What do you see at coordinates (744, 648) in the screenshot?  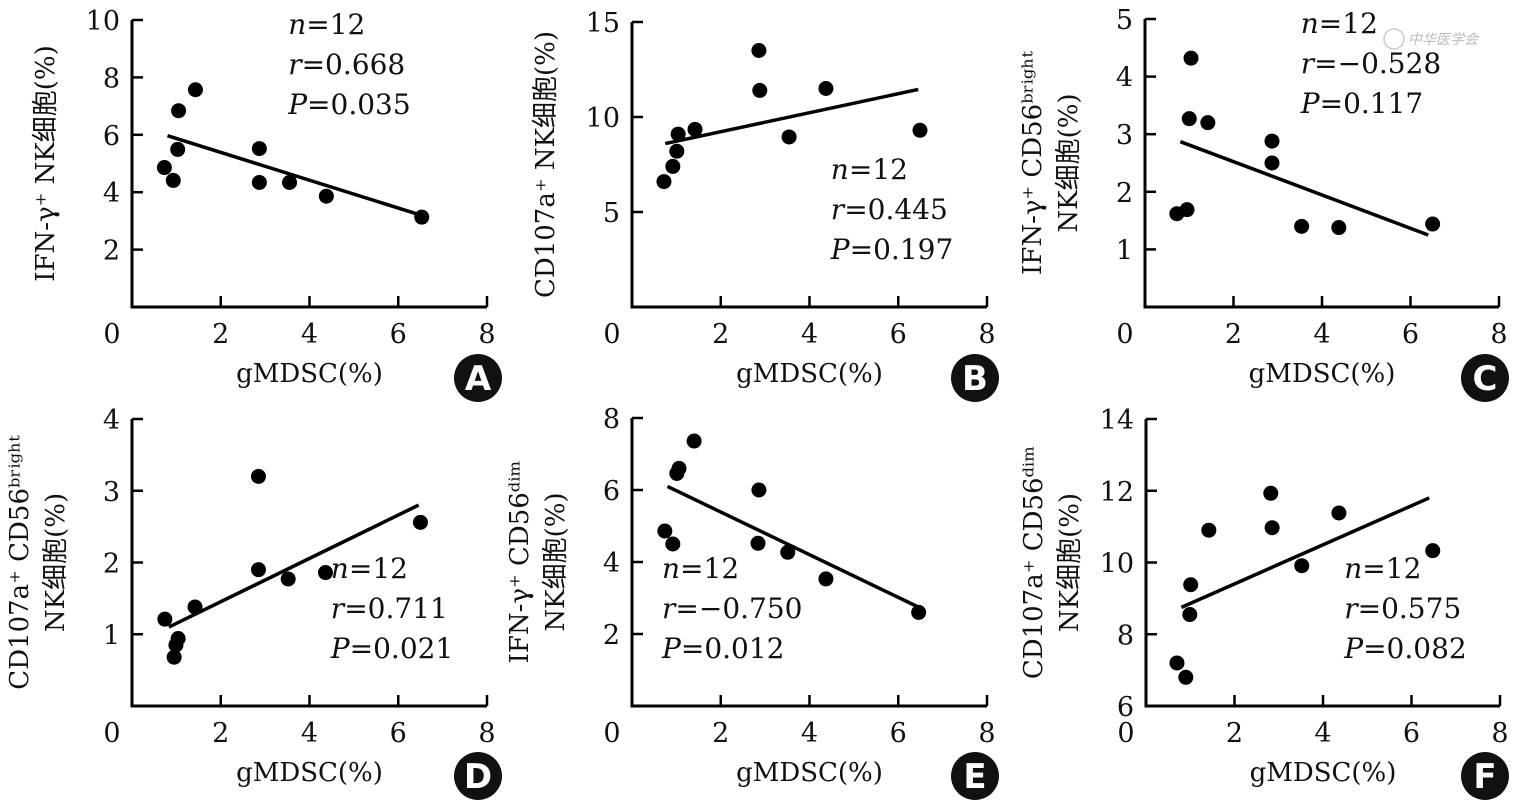 I see `stat-value: 0.012` at bounding box center [744, 648].